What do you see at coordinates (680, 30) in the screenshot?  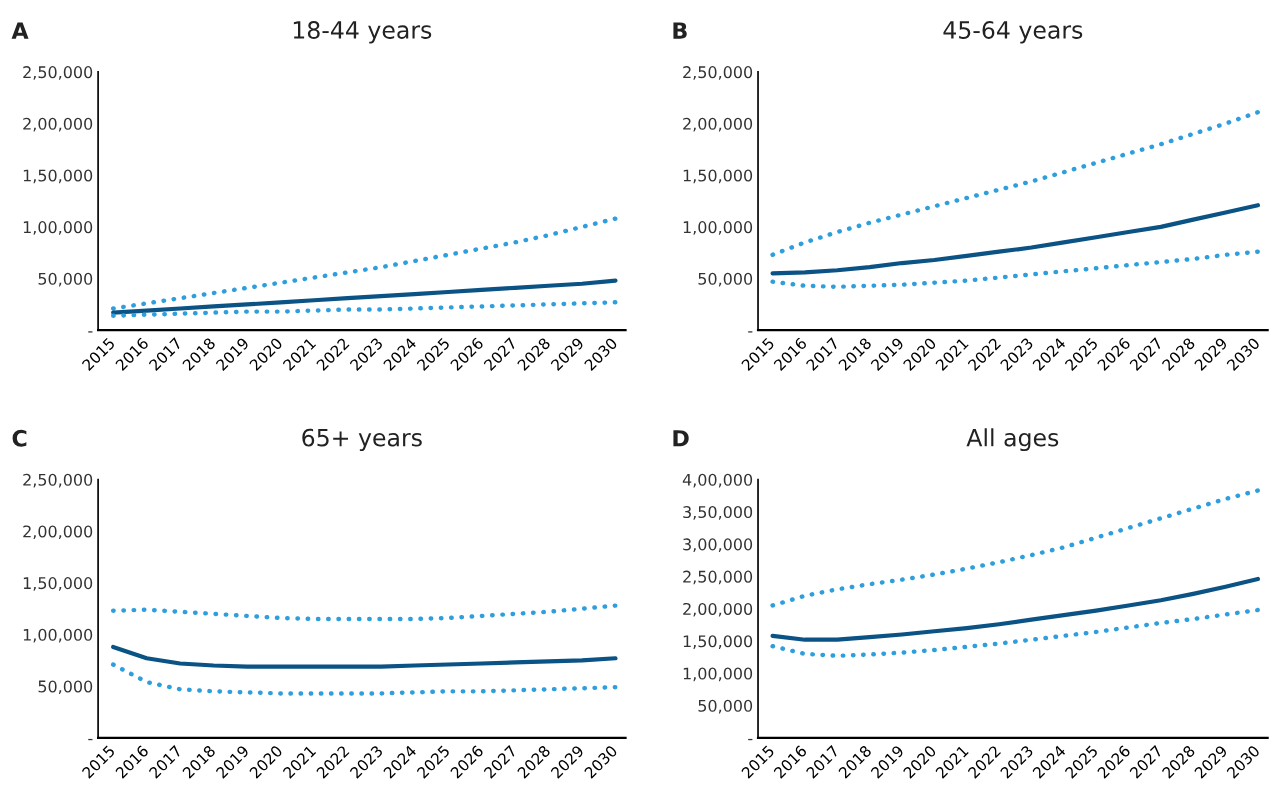 I see `text: B` at bounding box center [680, 30].